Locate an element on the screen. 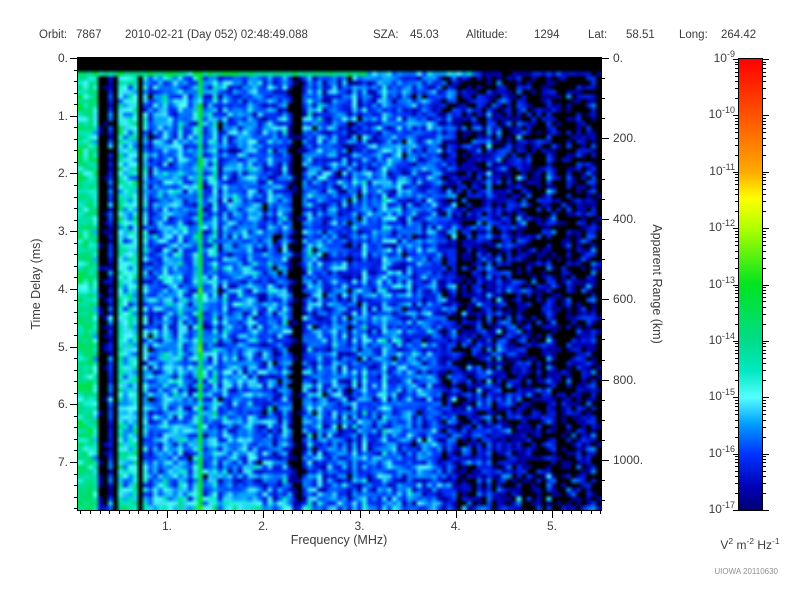 The height and width of the screenshot is (600, 800). y-right-tick-label: 200. is located at coordinates (625, 138).